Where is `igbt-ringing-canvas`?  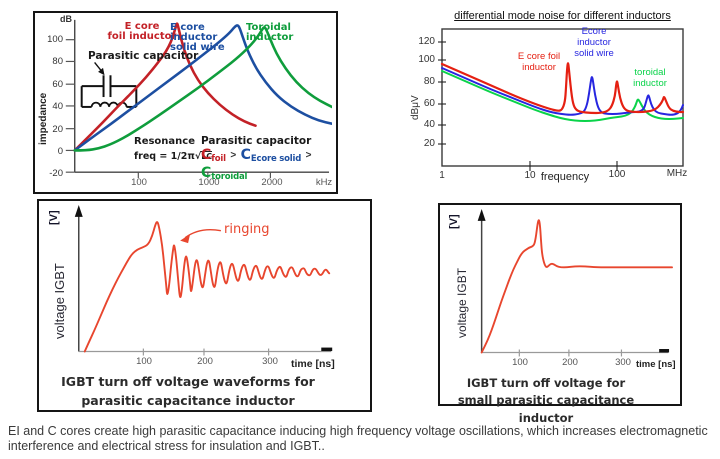 igbt-ringing-canvas is located at coordinates (203, 280).